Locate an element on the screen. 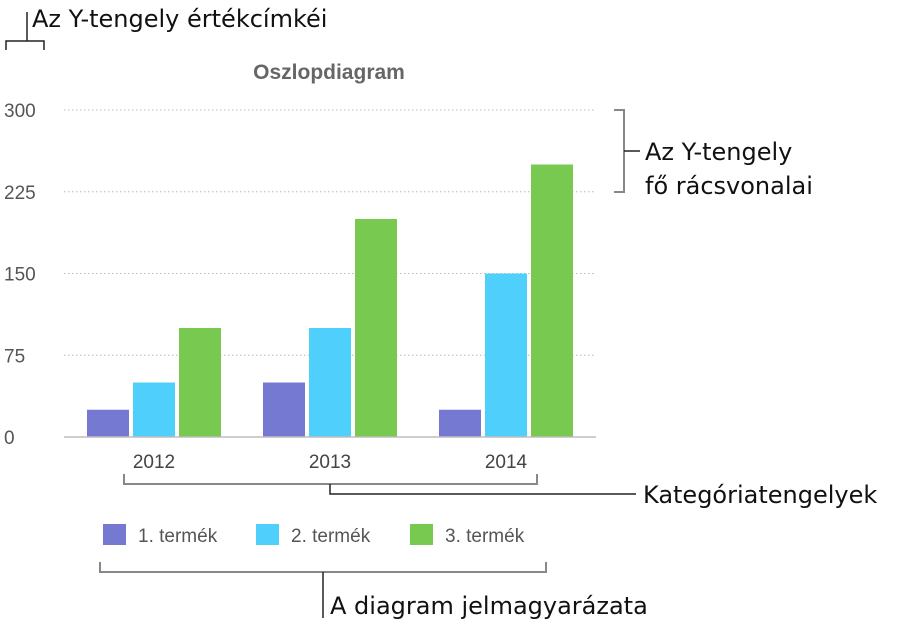 The height and width of the screenshot is (628, 910). legend-label: 3. termék is located at coordinates (485, 536).